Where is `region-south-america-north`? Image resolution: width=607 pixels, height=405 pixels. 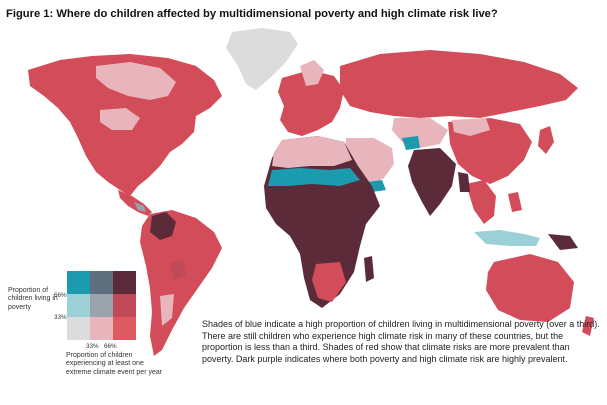
region-south-america-north is located at coordinates (163, 226).